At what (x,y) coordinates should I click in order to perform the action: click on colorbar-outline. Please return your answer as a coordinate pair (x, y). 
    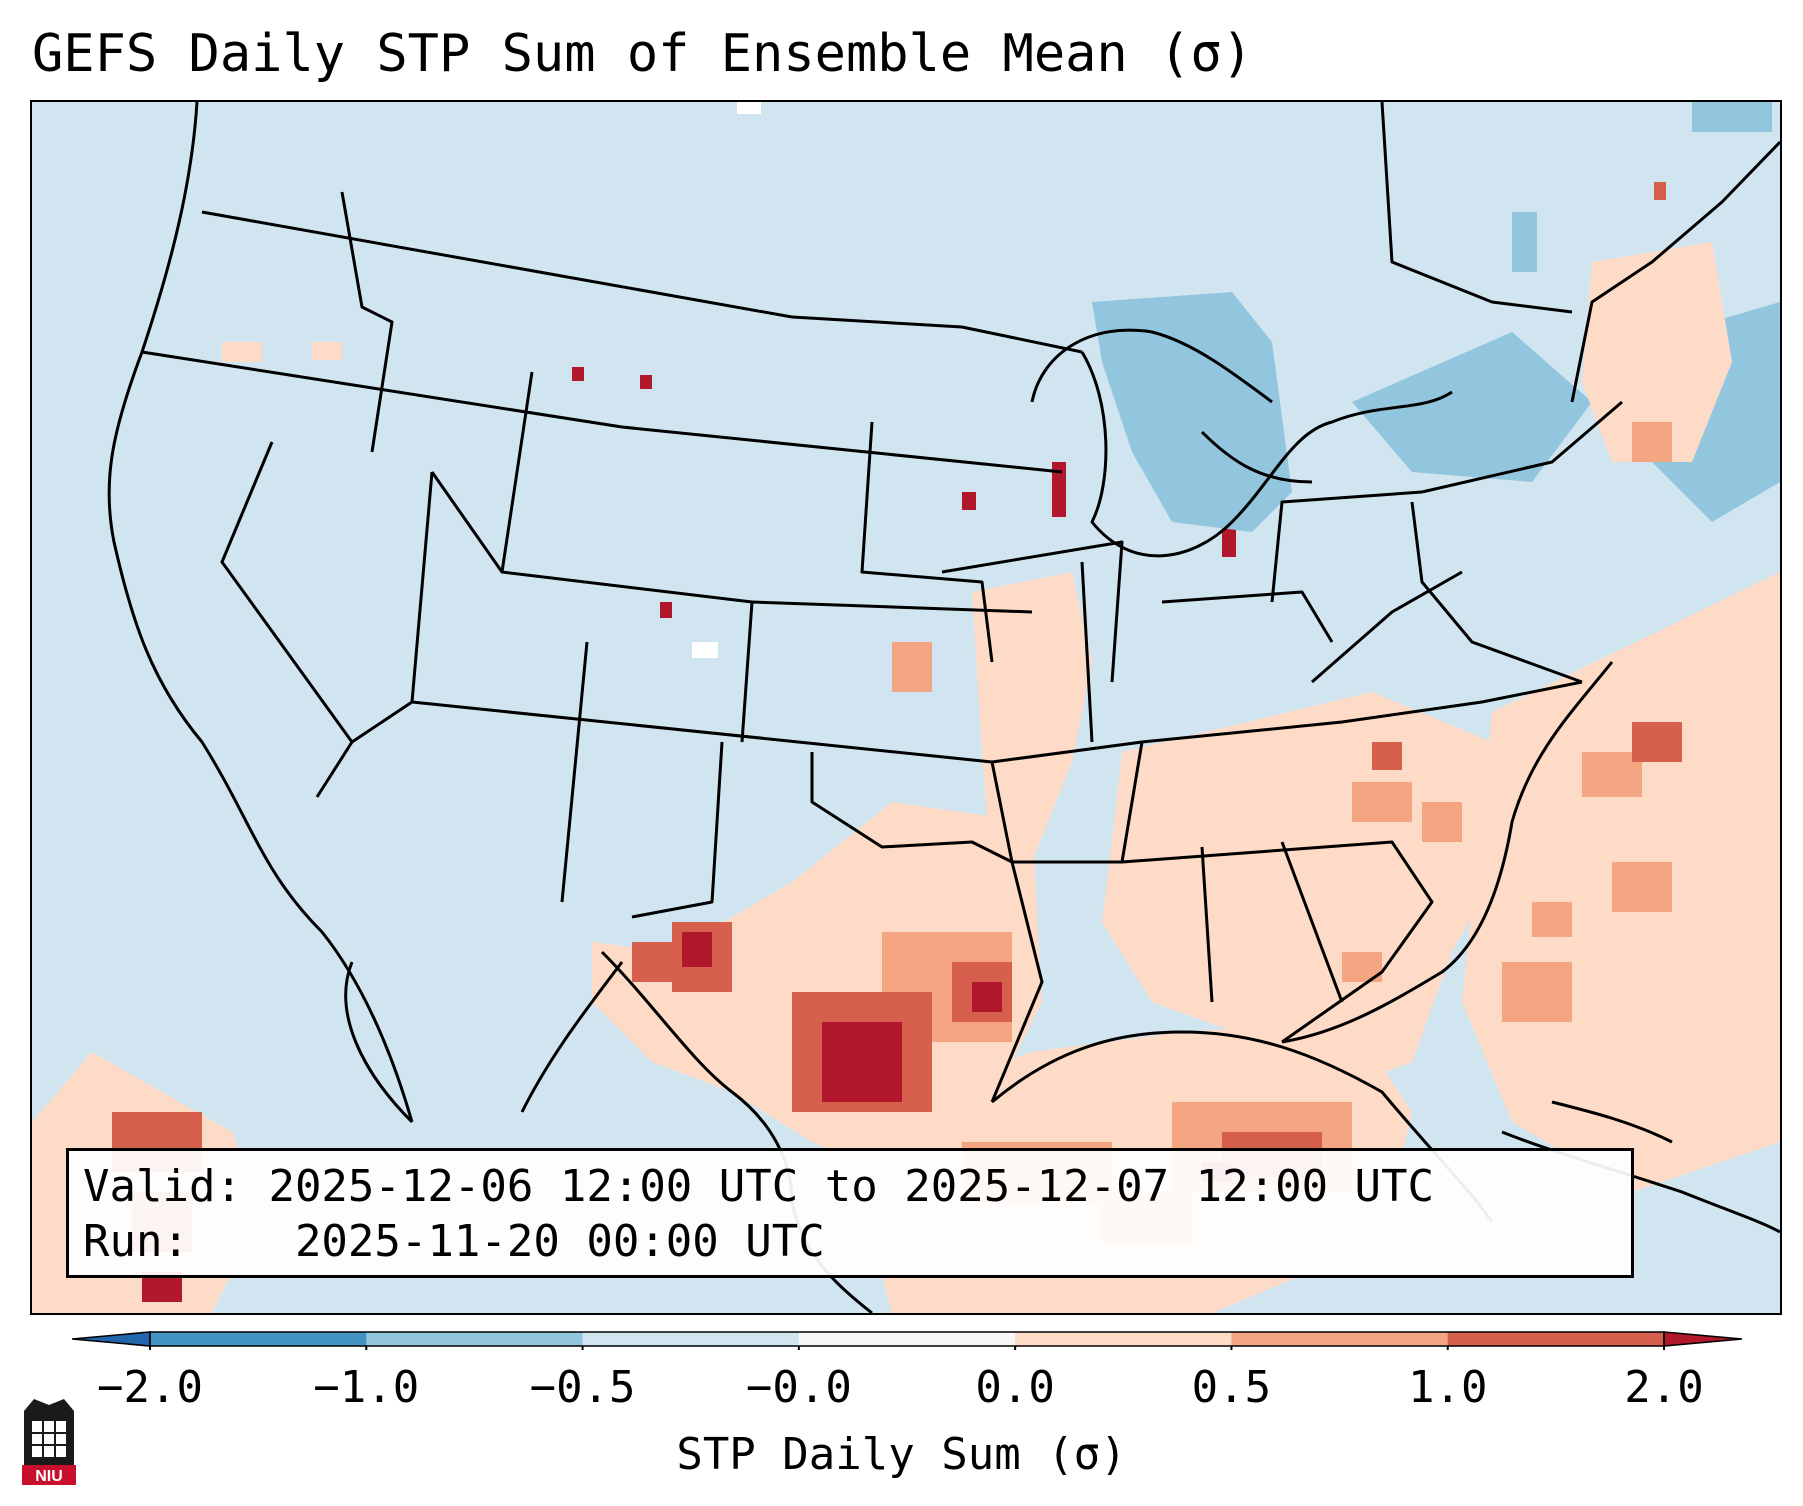
    Looking at the image, I should click on (907, 1339).